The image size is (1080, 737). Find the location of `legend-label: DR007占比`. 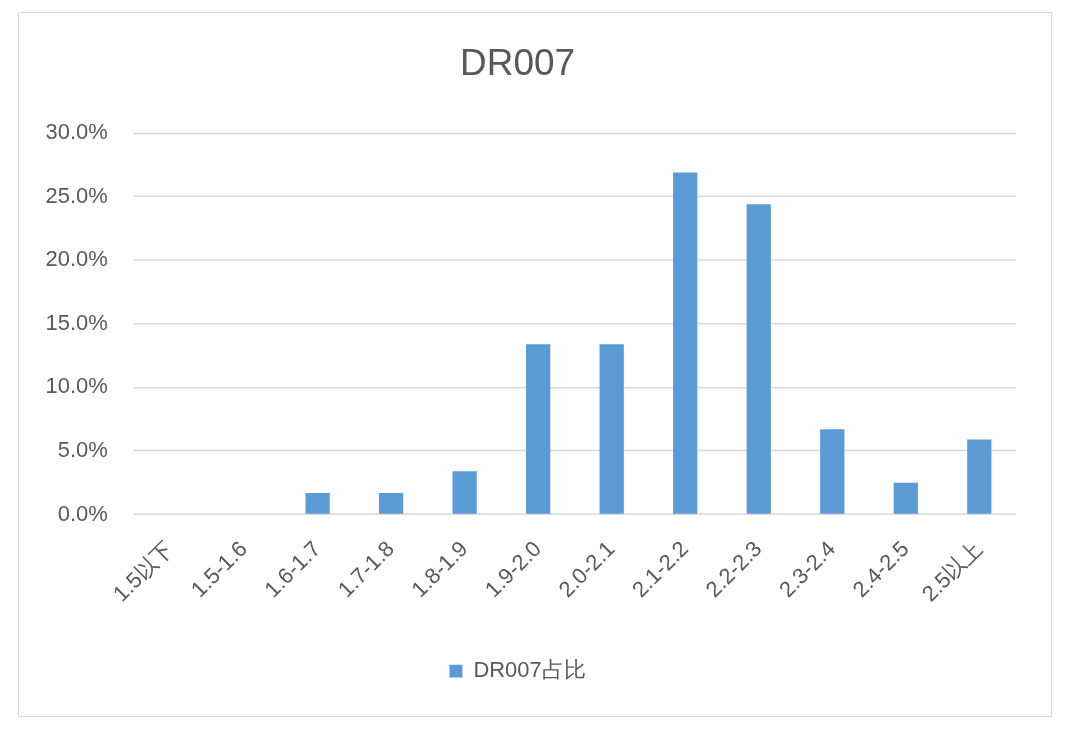

legend-label: DR007占比 is located at coordinates (529, 670).